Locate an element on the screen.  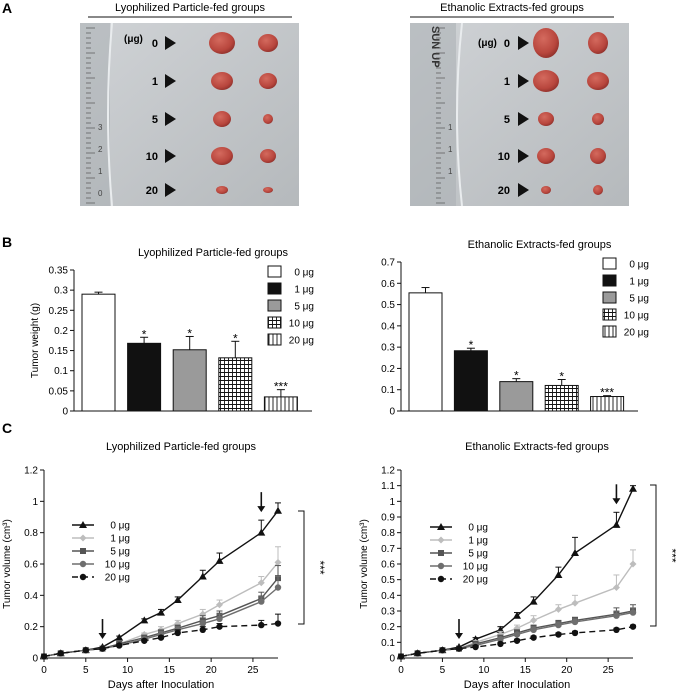
y-tick-label: 0.2 is located at coordinates (388, 627).